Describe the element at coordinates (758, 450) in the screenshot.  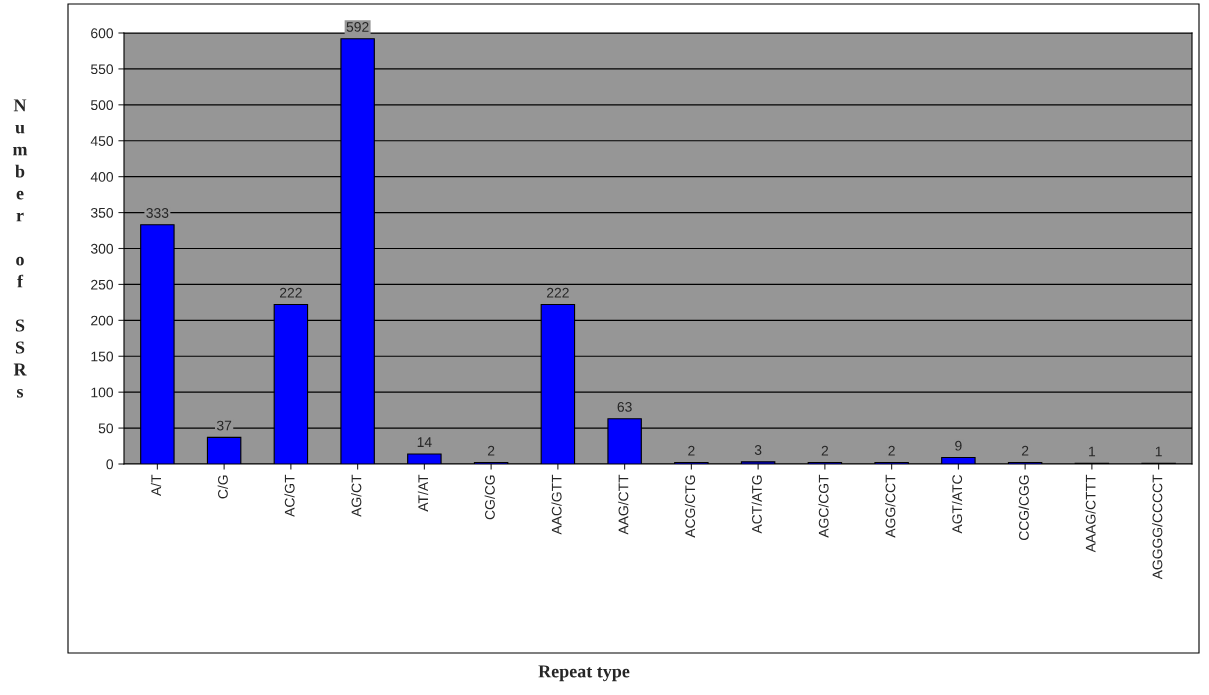
I see `data-label: 3` at that location.